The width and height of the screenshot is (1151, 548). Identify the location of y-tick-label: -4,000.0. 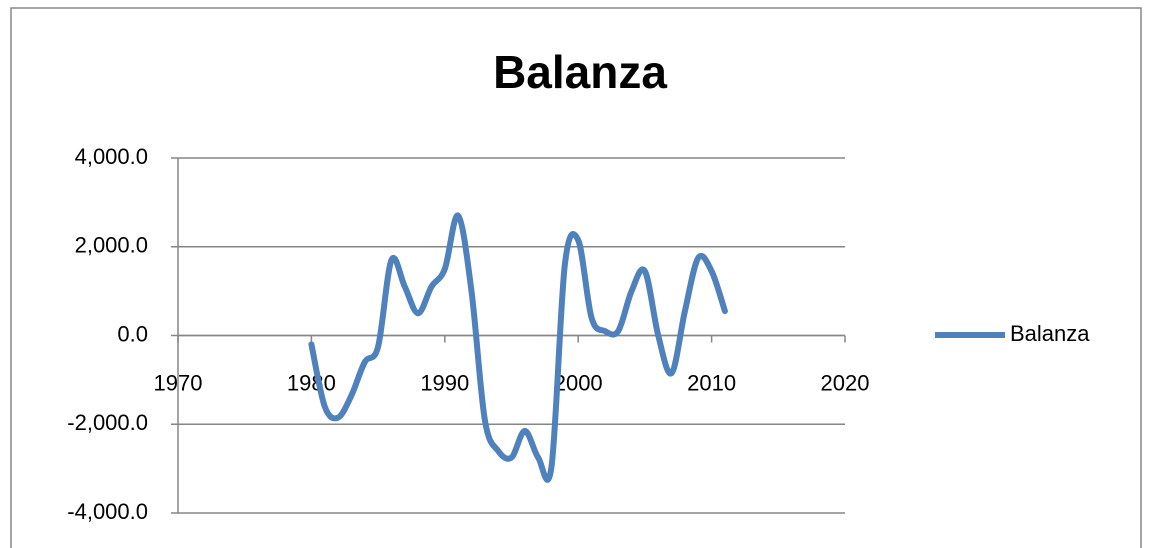
(107, 511).